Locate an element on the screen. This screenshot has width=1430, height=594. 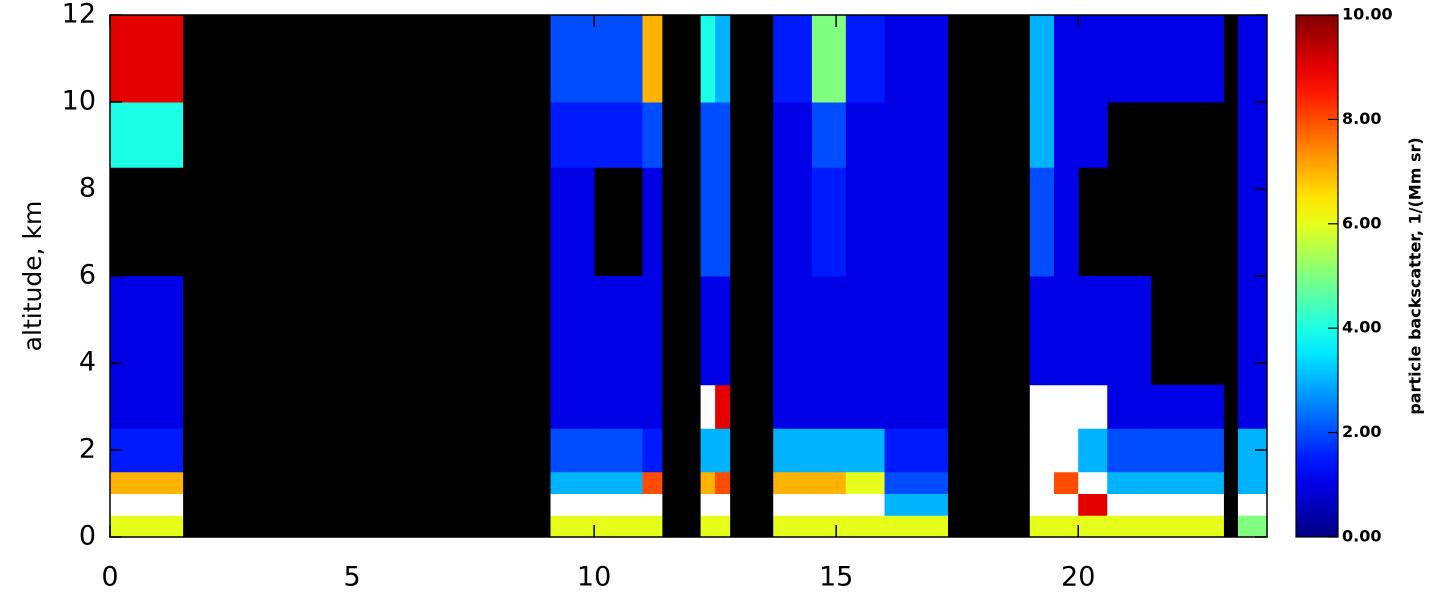
x-tick-label: 5 is located at coordinates (351, 577).